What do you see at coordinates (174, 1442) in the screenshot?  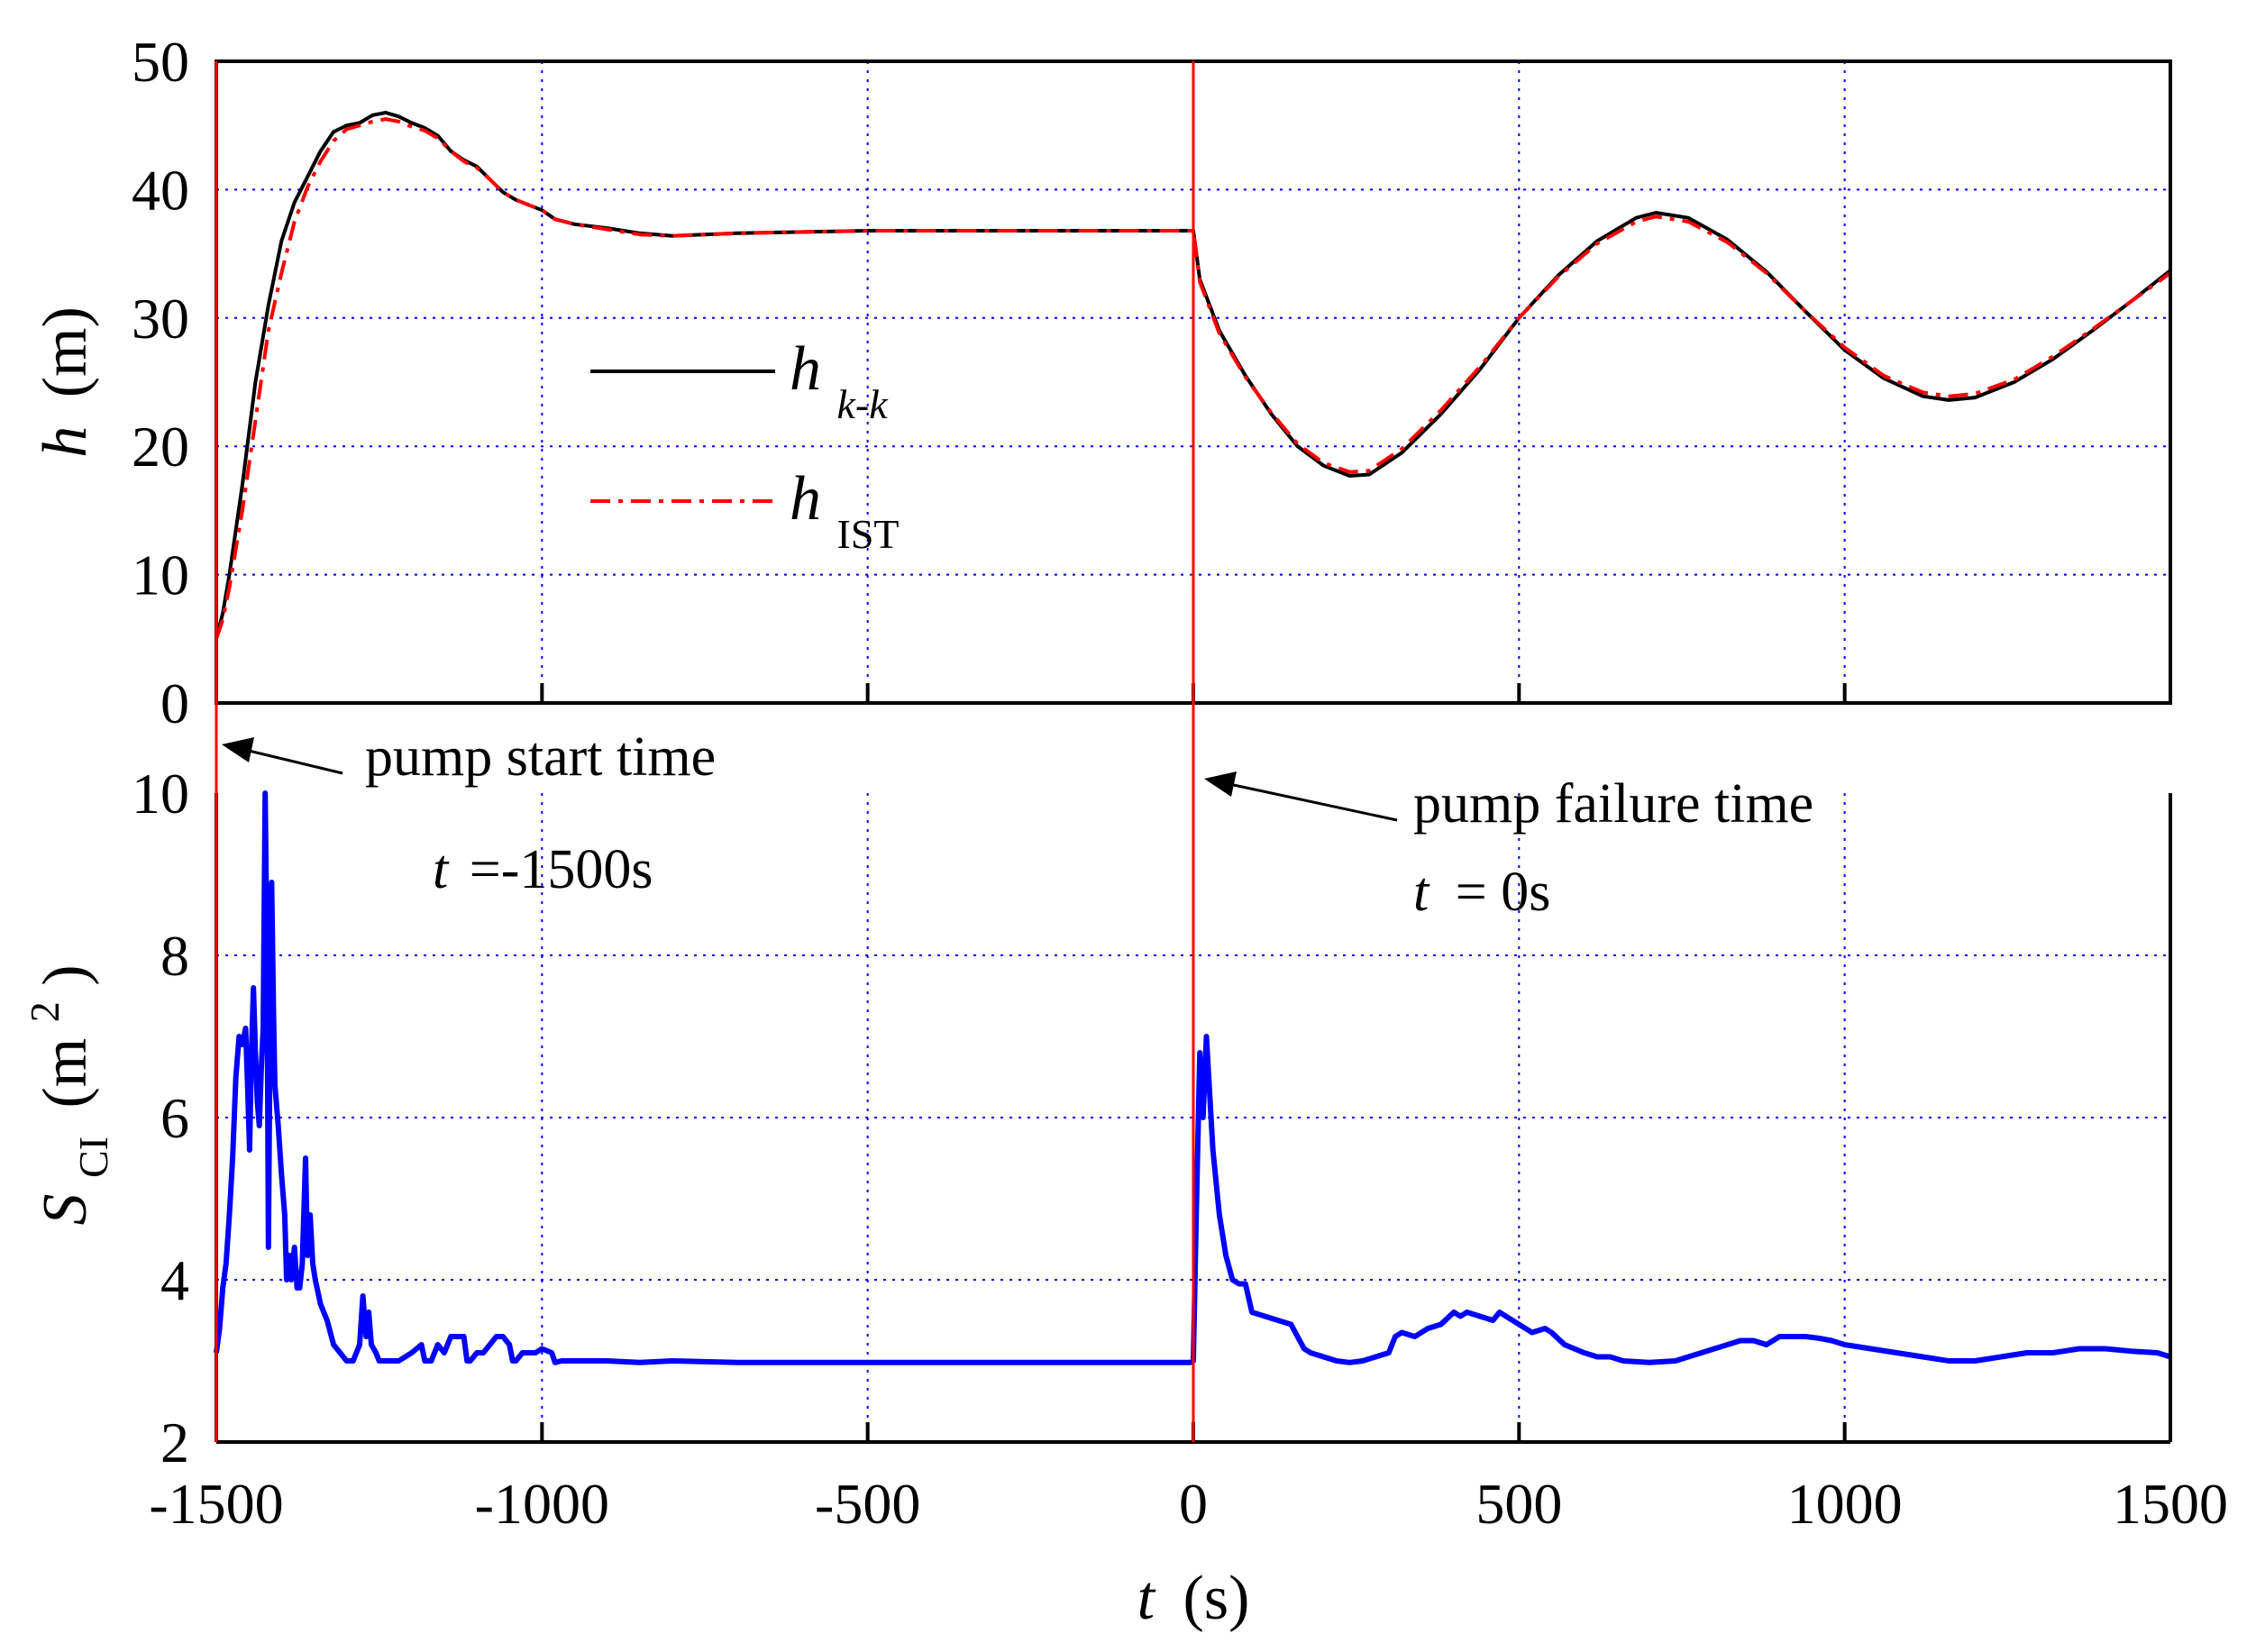 I see `bottom-y-tick-label-2: 2` at bounding box center [174, 1442].